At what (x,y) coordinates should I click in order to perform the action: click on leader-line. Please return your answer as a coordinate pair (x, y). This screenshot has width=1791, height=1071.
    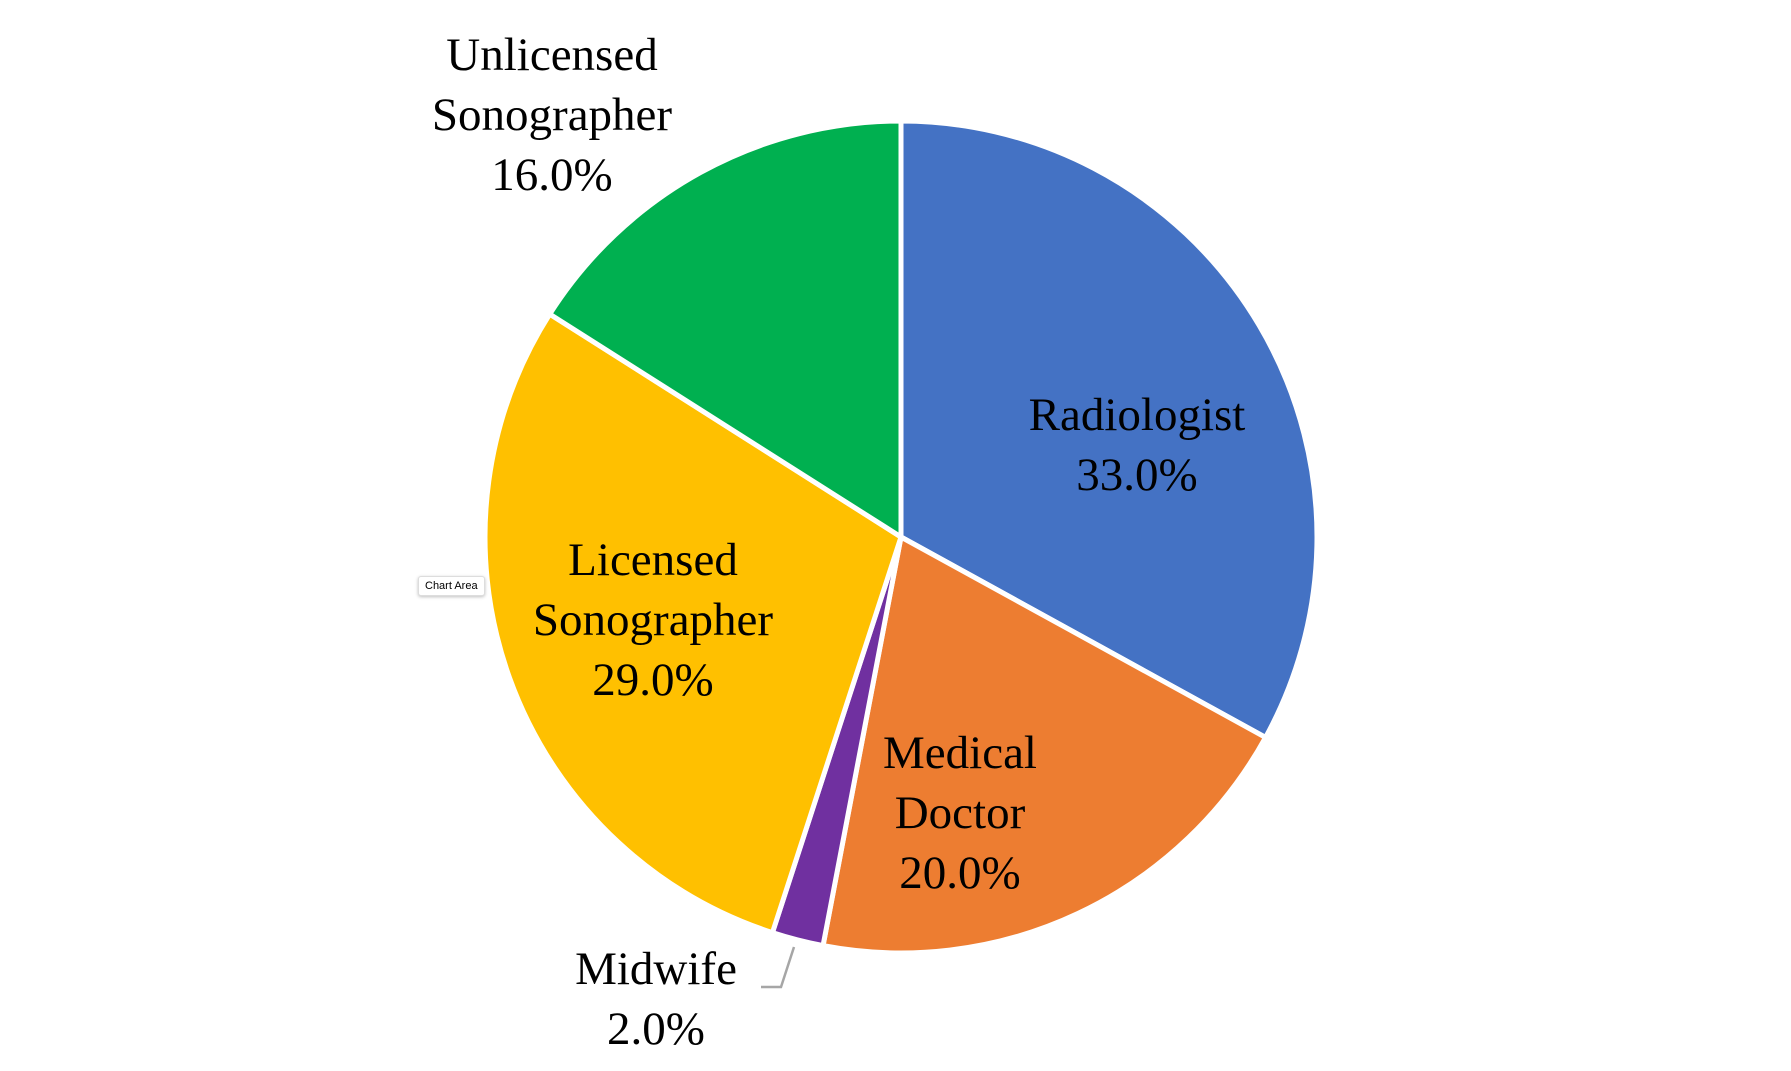
    Looking at the image, I should click on (778, 967).